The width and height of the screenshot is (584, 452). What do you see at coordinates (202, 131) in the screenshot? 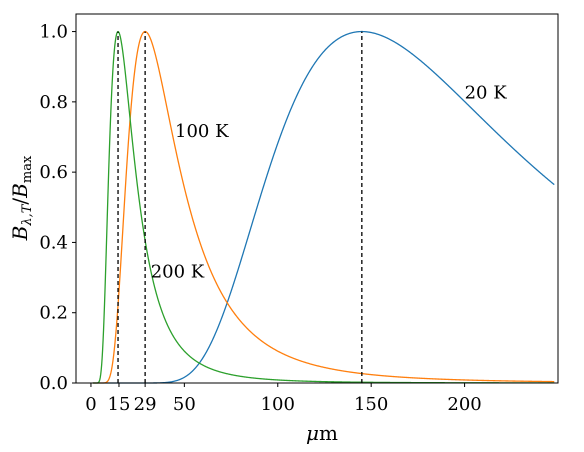
I see `annotation-1: 100 K` at bounding box center [202, 131].